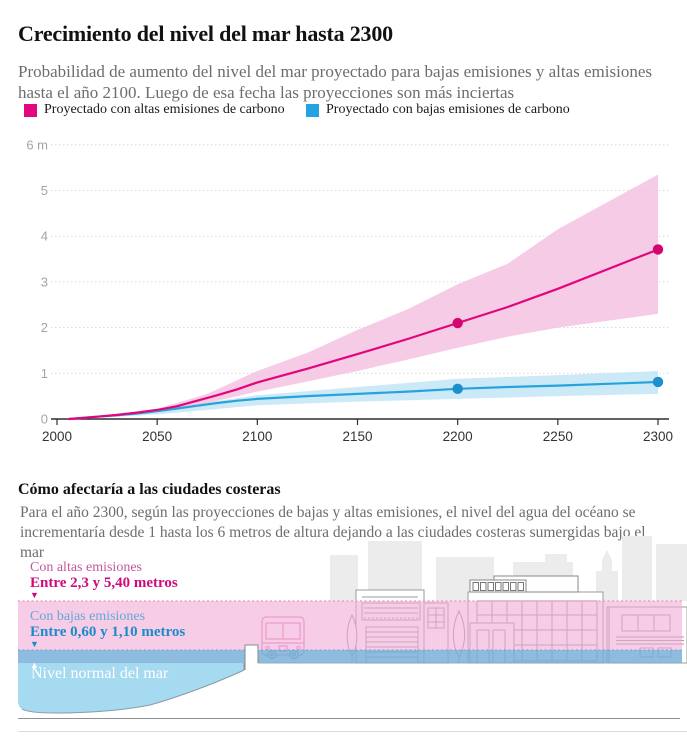  Describe the element at coordinates (34, 595) in the screenshot. I see `high-emissions-arrow-icon: ▼` at that location.